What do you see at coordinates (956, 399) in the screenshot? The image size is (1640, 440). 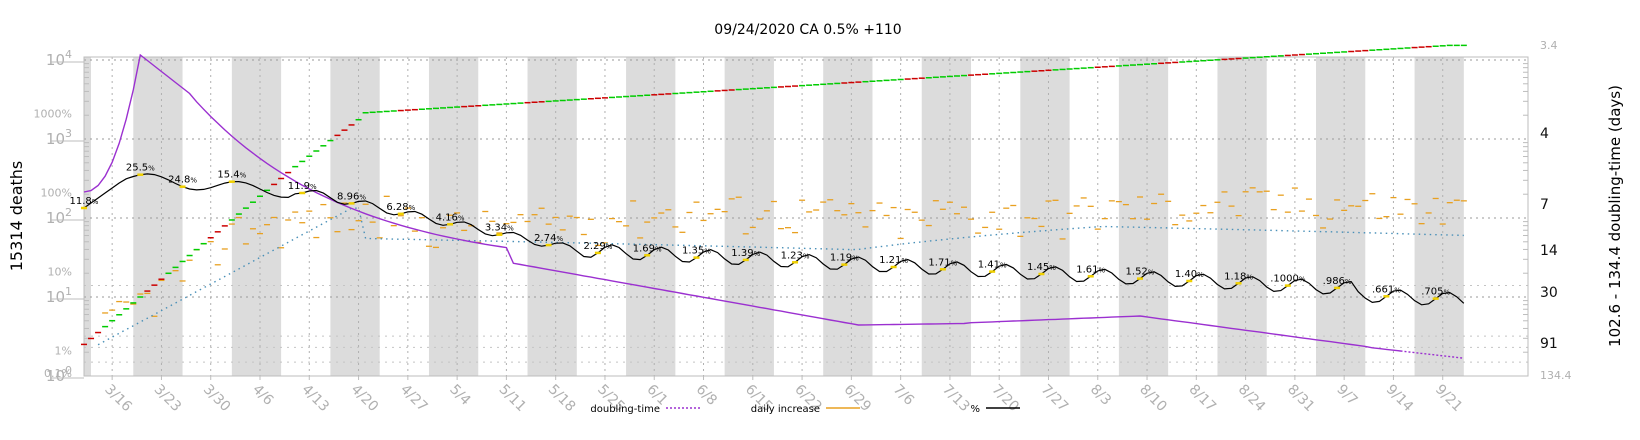 I see `x-tick-label: 7/13` at bounding box center [956, 399].